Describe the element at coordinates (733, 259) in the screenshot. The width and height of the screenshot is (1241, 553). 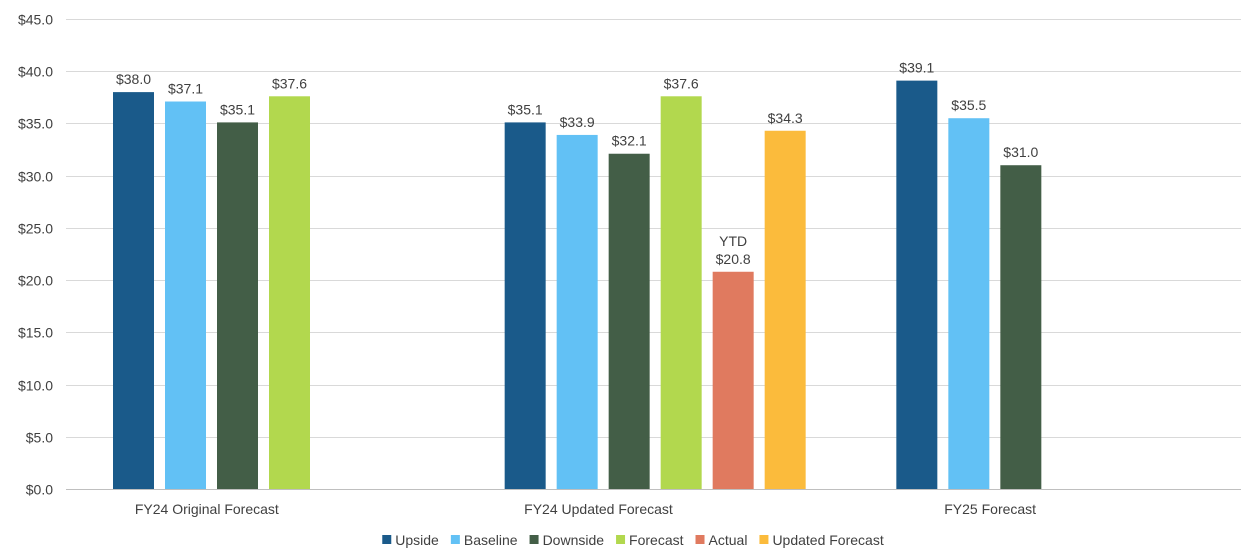
I see `data-label: $20.8` at that location.